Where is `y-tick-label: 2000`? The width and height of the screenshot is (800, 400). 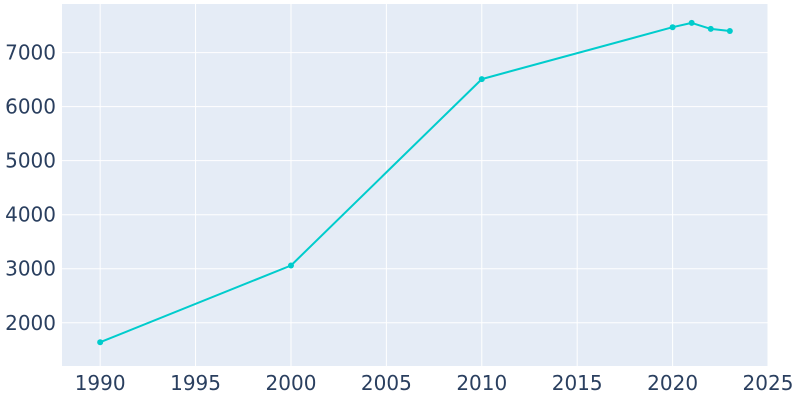
y-tick-label: 2000 is located at coordinates (30, 323).